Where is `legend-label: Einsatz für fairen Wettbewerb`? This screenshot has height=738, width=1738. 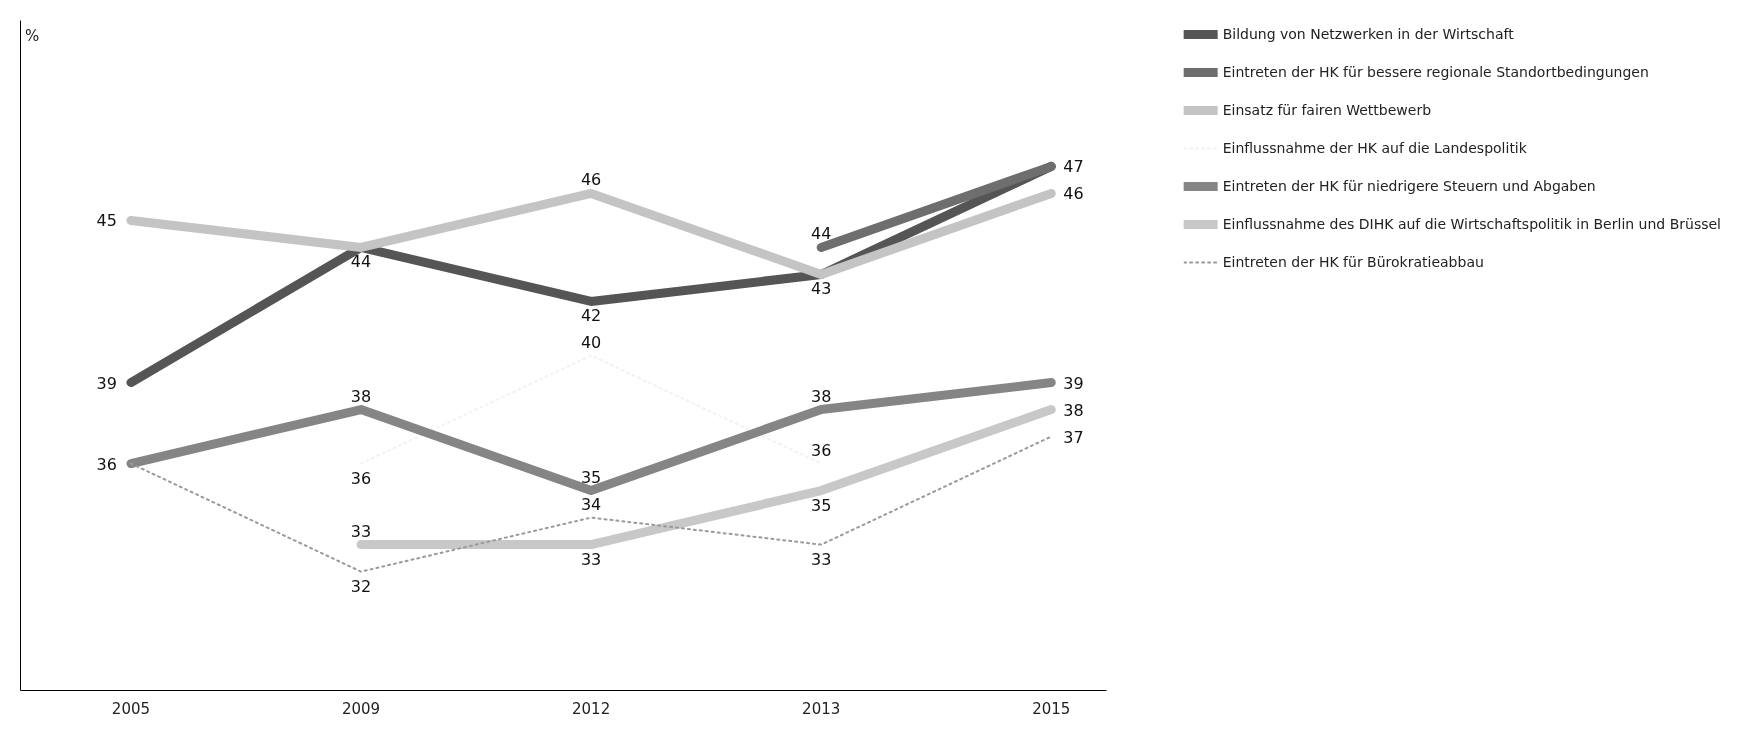
legend-label: Einsatz für fairen Wettbewerb is located at coordinates (1327, 110).